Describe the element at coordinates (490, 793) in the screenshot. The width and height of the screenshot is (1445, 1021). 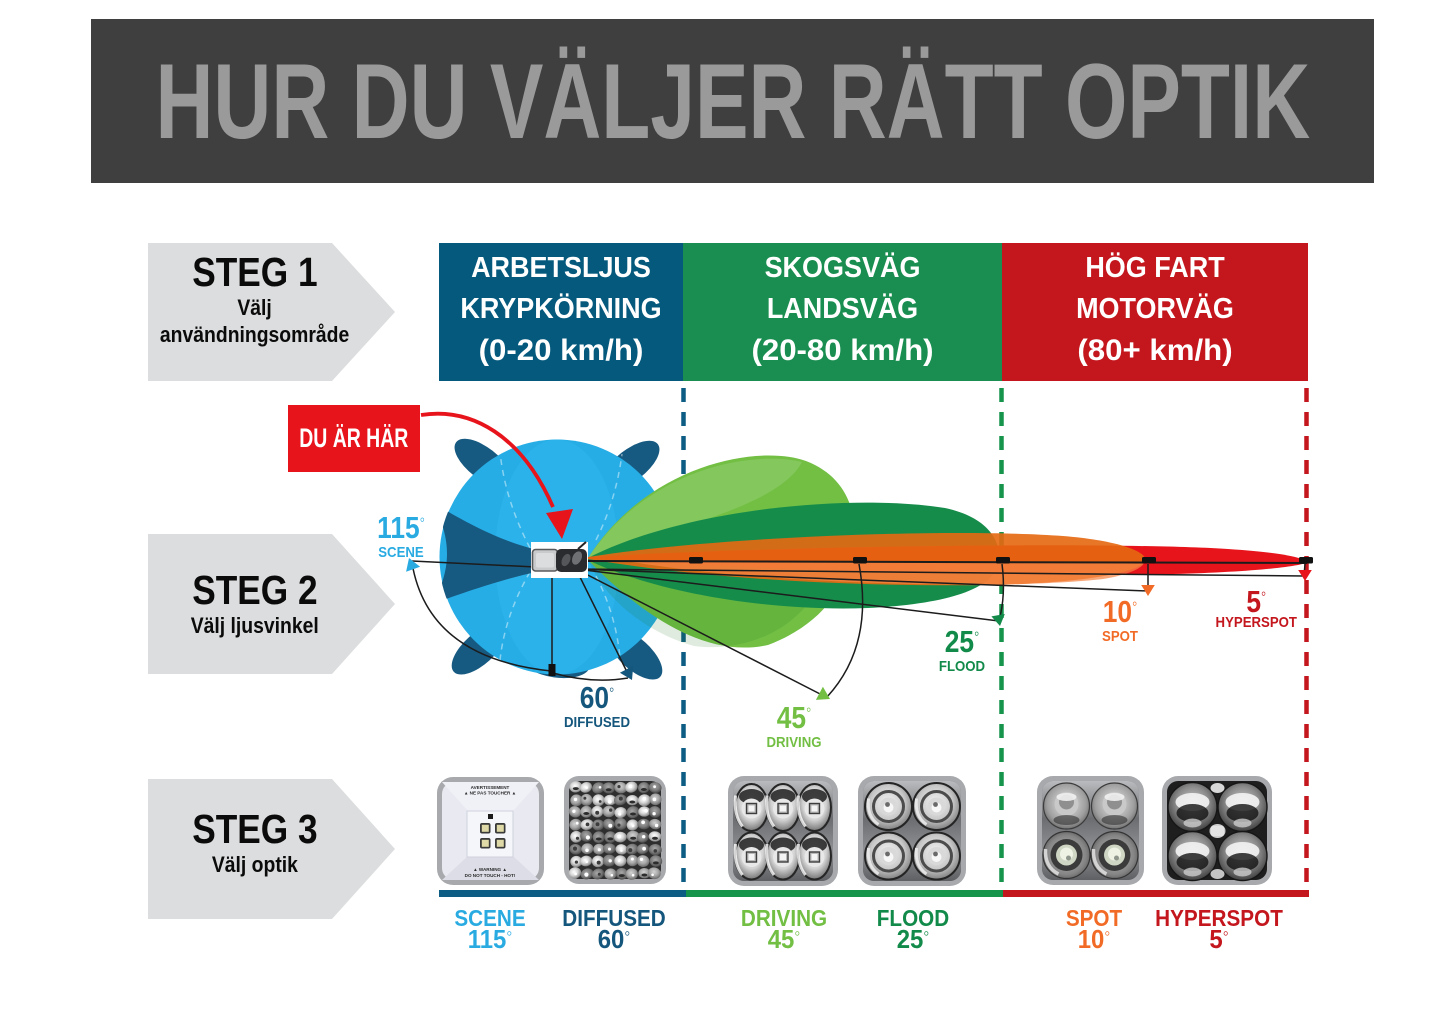
I see `svg-text: ▲ NE PAS TOUCHER ▲` at that location.